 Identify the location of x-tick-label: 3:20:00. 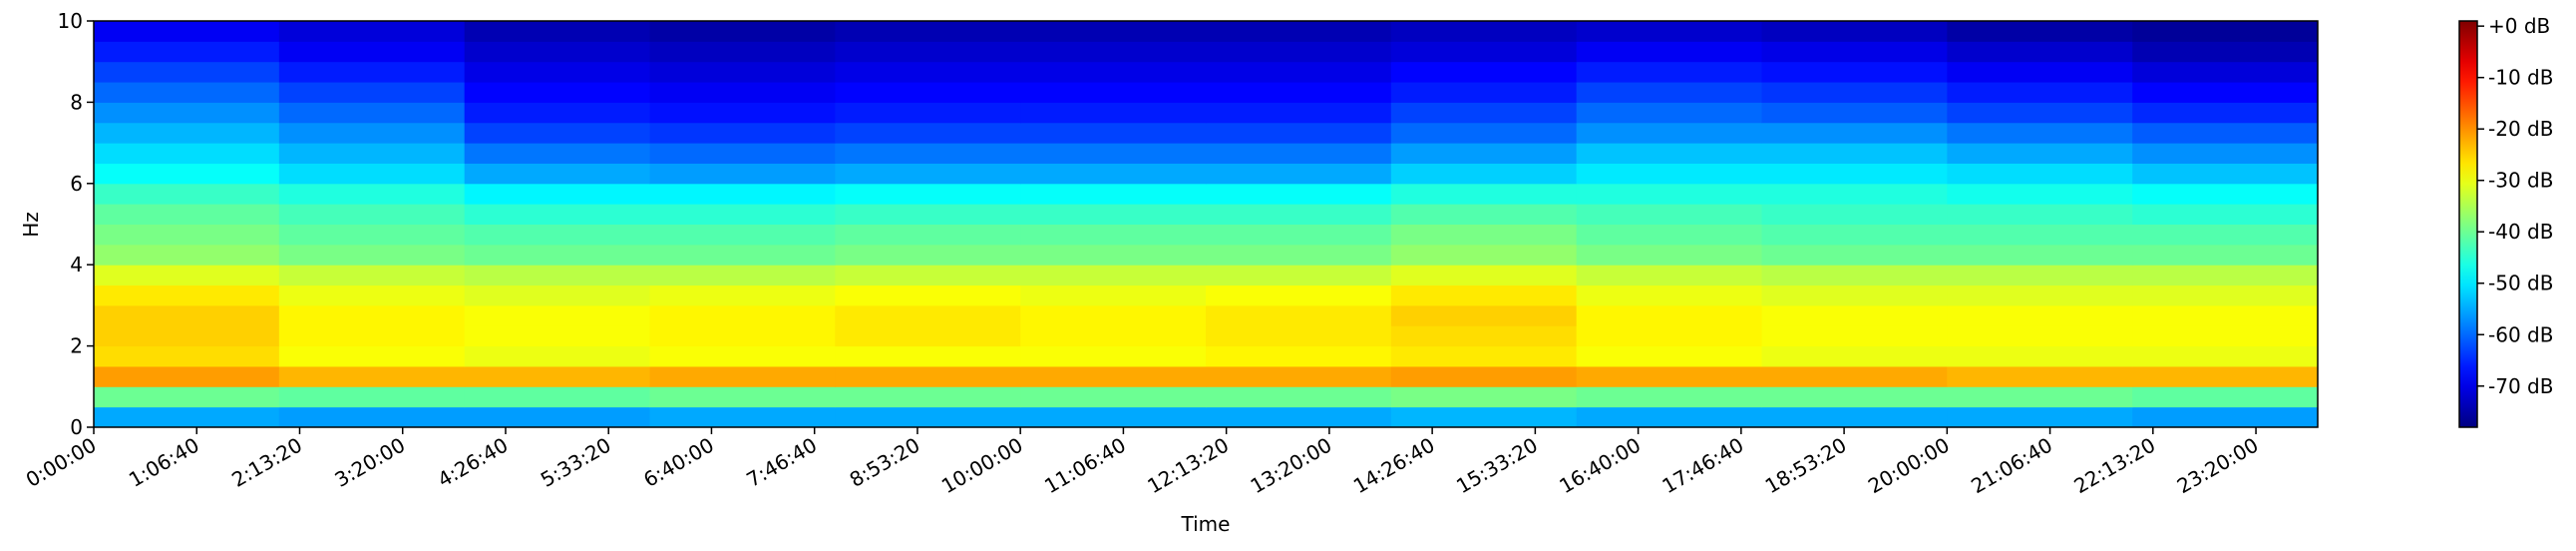
(370, 462).